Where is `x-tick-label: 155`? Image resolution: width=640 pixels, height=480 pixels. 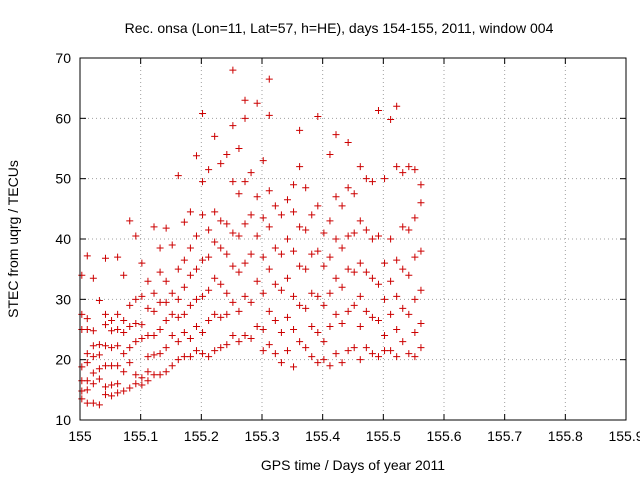 x-tick-label: 155 is located at coordinates (80, 436).